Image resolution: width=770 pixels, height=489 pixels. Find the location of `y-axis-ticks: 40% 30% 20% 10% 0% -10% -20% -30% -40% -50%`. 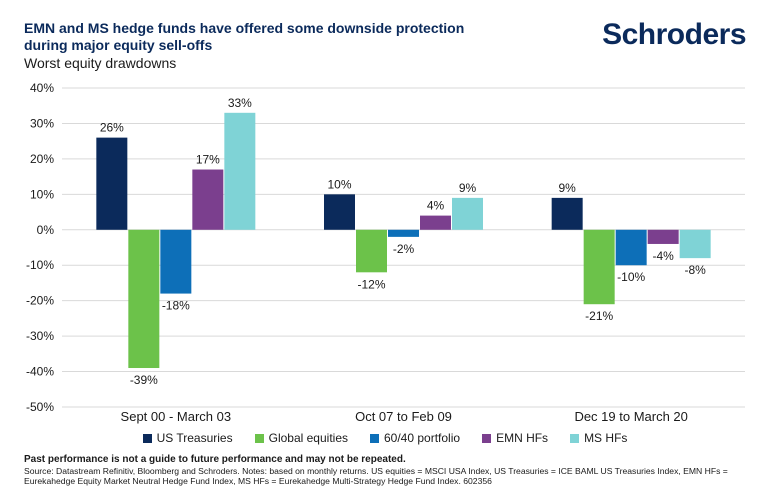

y-axis-ticks: 40% 30% 20% 10% 0% -10% -20% -30% -40% -50% is located at coordinates (40, 247).